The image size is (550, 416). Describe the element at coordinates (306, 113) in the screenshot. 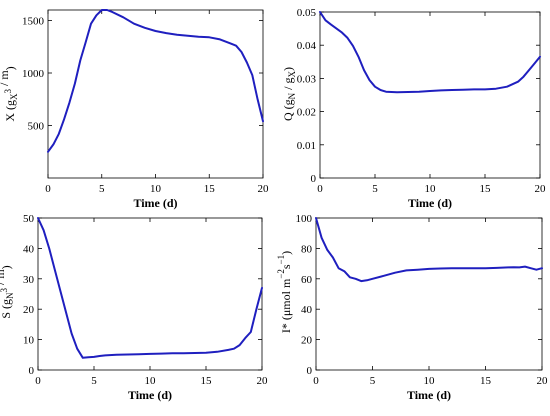

I see `y-tick-label: 0.02` at that location.